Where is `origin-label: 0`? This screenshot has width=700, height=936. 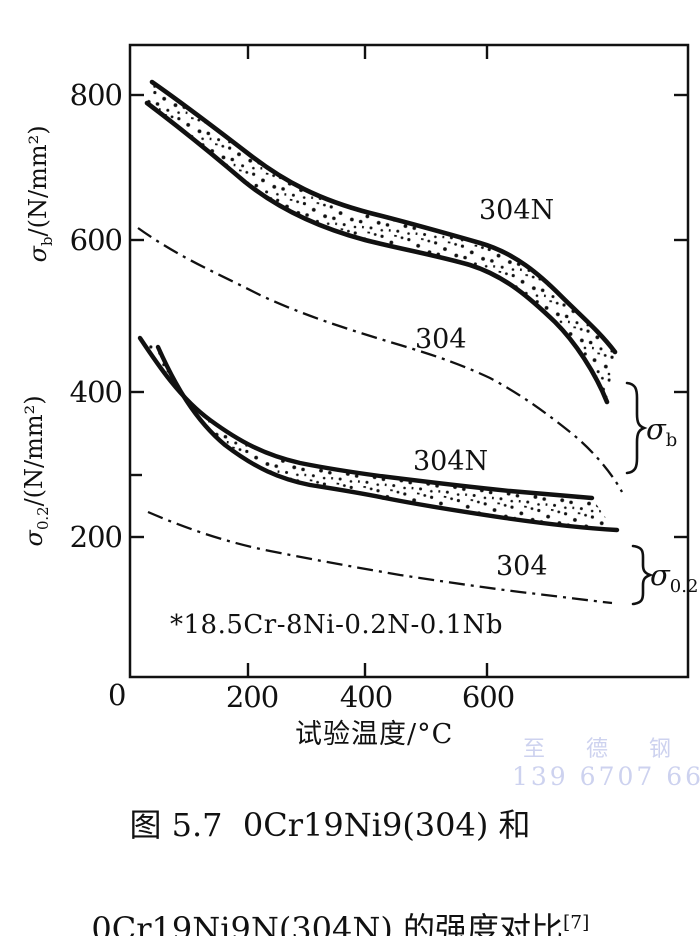
origin-label: 0 is located at coordinates (117, 695).